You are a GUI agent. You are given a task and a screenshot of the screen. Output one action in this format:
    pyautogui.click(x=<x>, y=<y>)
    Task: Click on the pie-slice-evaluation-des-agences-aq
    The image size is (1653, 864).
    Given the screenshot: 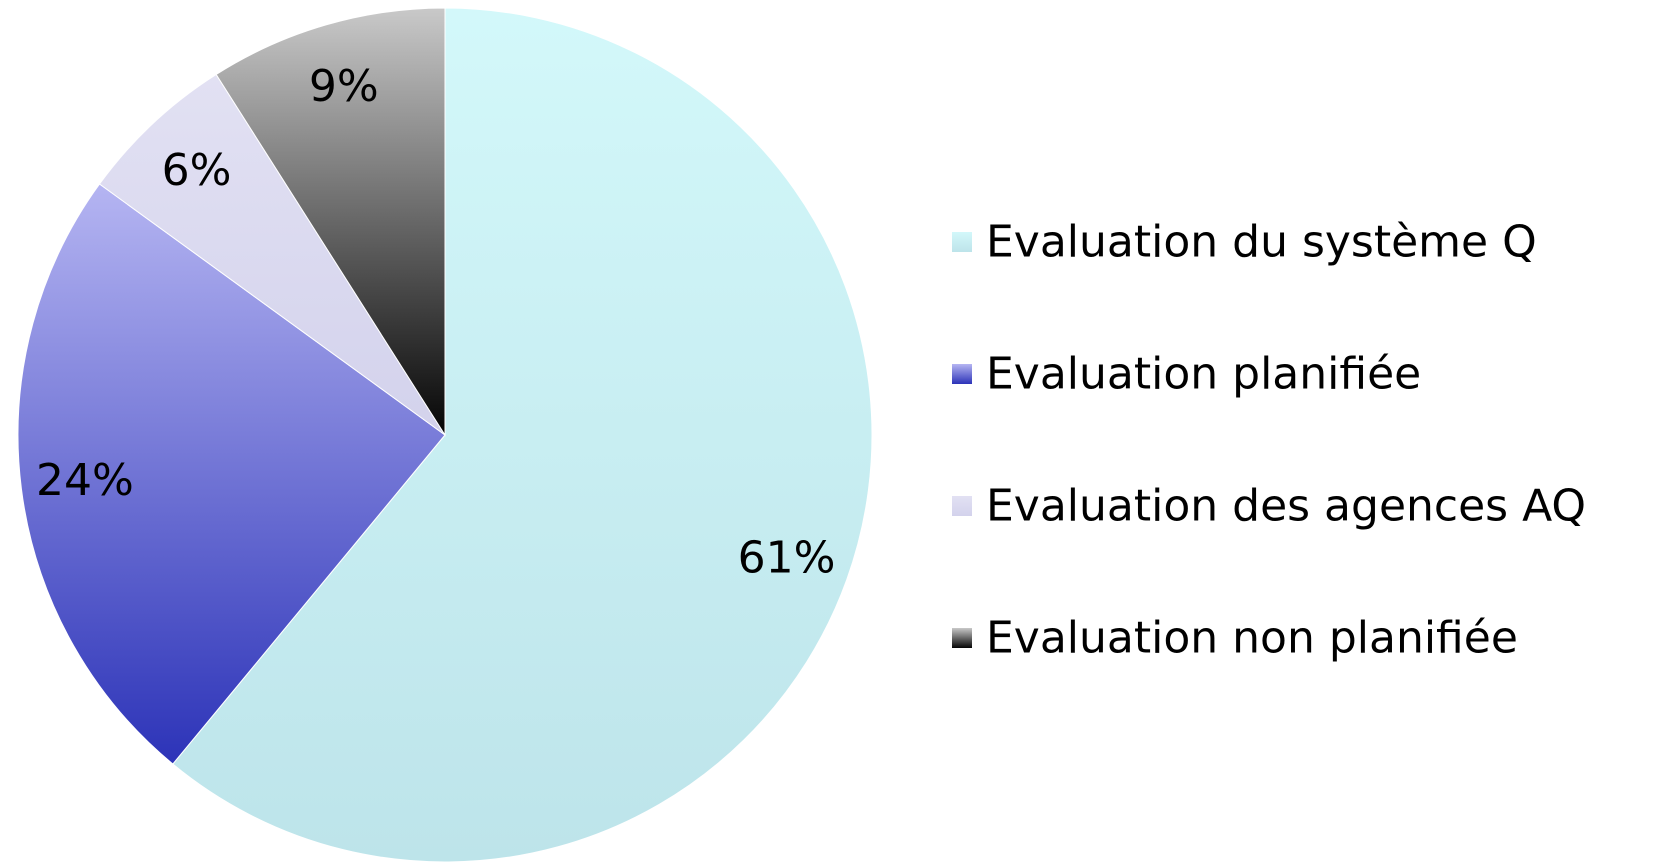 What is the action you would take?
    pyautogui.click(x=272, y=254)
    